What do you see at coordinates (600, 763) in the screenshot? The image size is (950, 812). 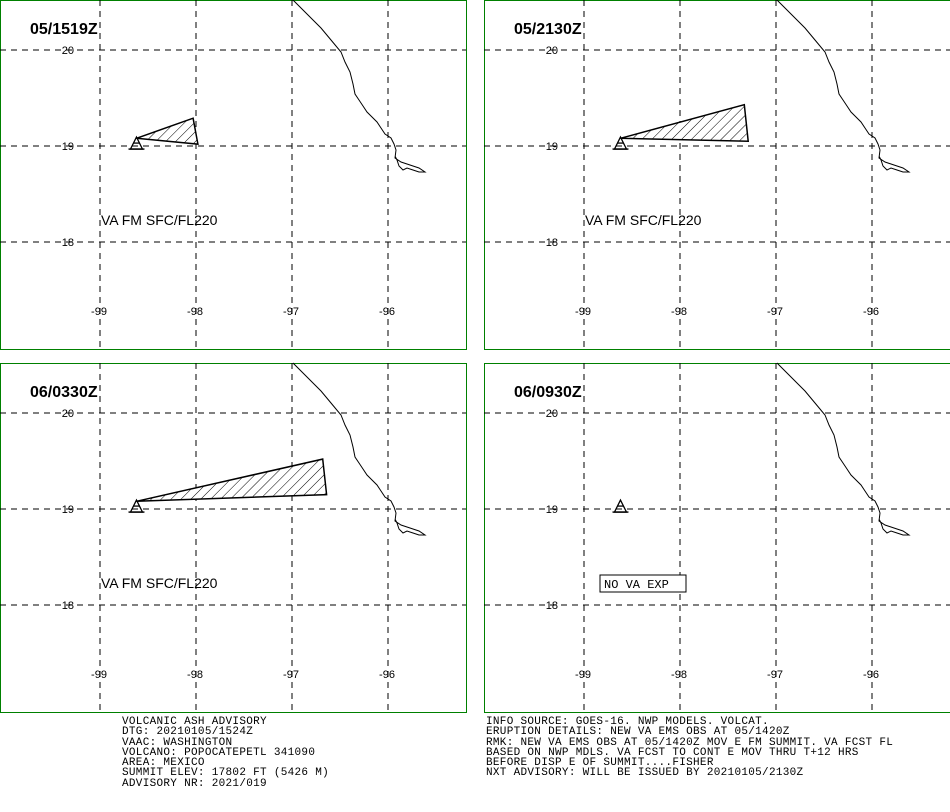 I see `advisory-line: BEFORE DISP E OF SUMMIT....FISHER` at bounding box center [600, 763].